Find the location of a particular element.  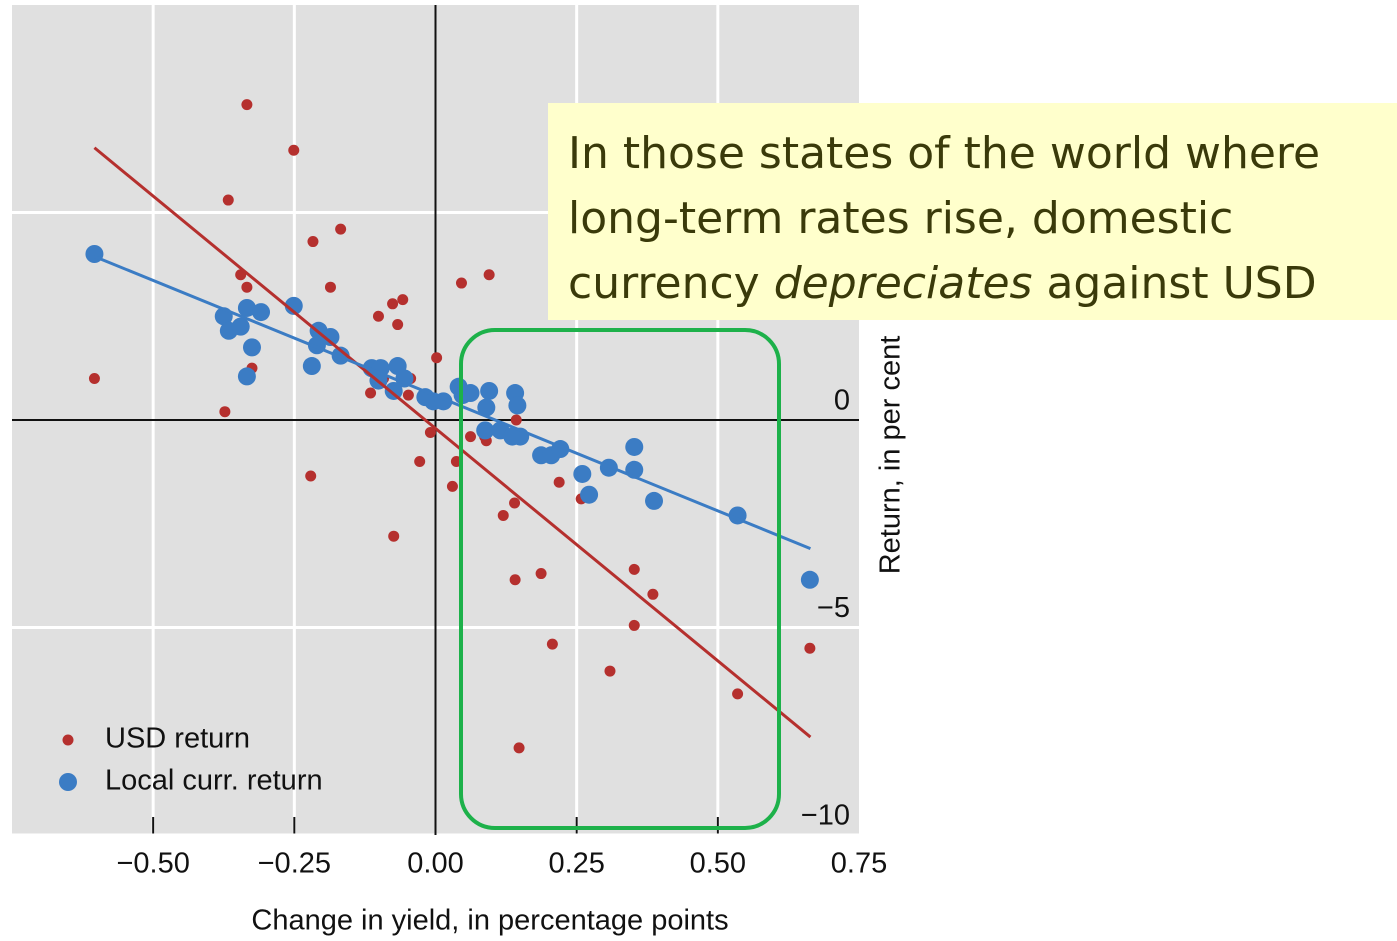

x-tick-label: −0.50 is located at coordinates (152, 864).